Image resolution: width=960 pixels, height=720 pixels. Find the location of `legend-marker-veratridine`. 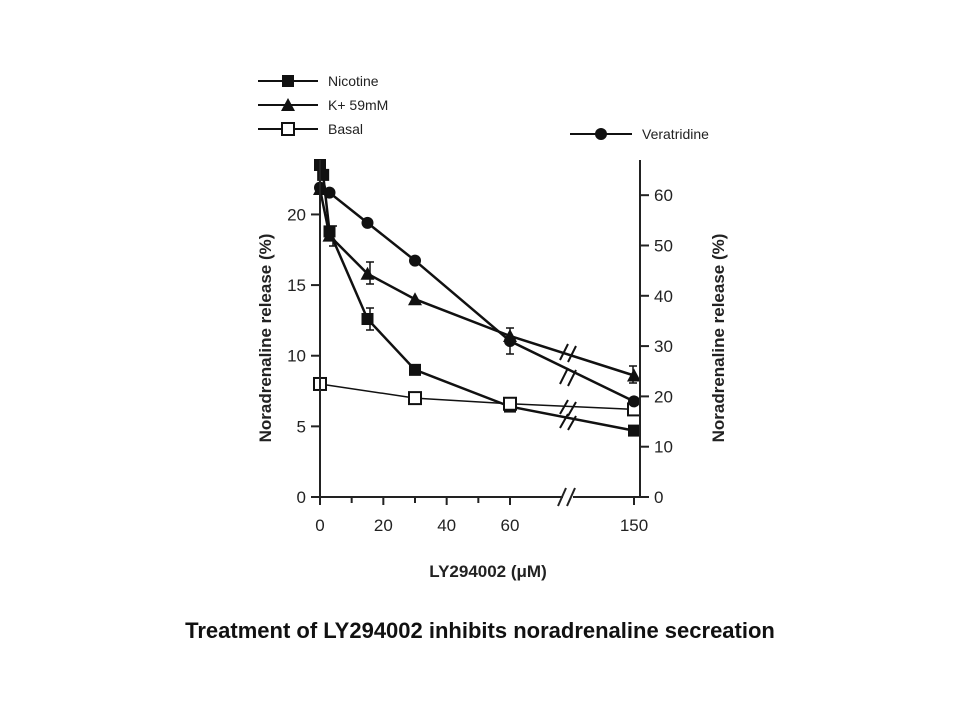

legend-marker-veratridine is located at coordinates (601, 134).